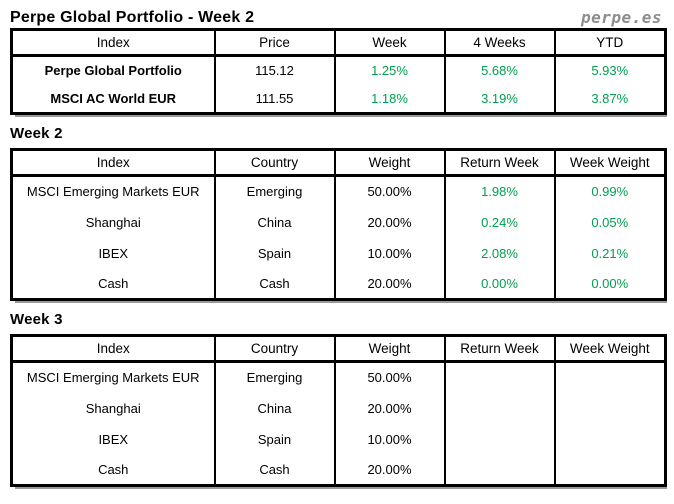  What do you see at coordinates (499, 43) in the screenshot?
I see `header-cell-4weeks: 4 Weeks` at bounding box center [499, 43].